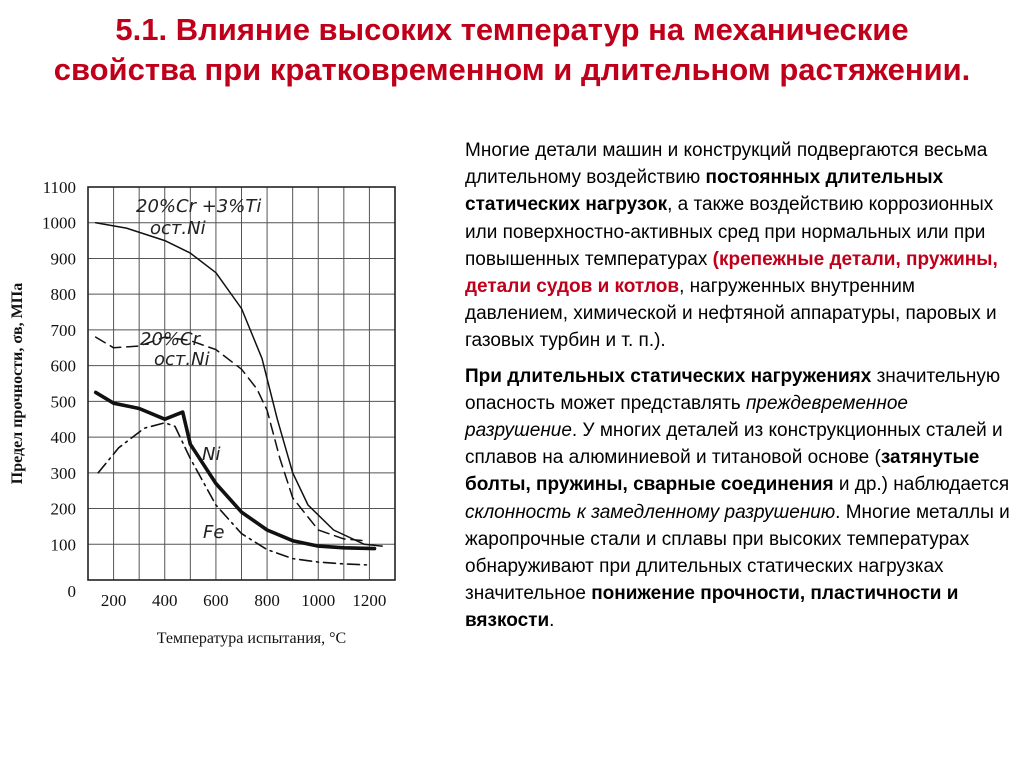 This screenshot has height=767, width=1024. I want to click on y-tick-label: 900, so click(64, 258).